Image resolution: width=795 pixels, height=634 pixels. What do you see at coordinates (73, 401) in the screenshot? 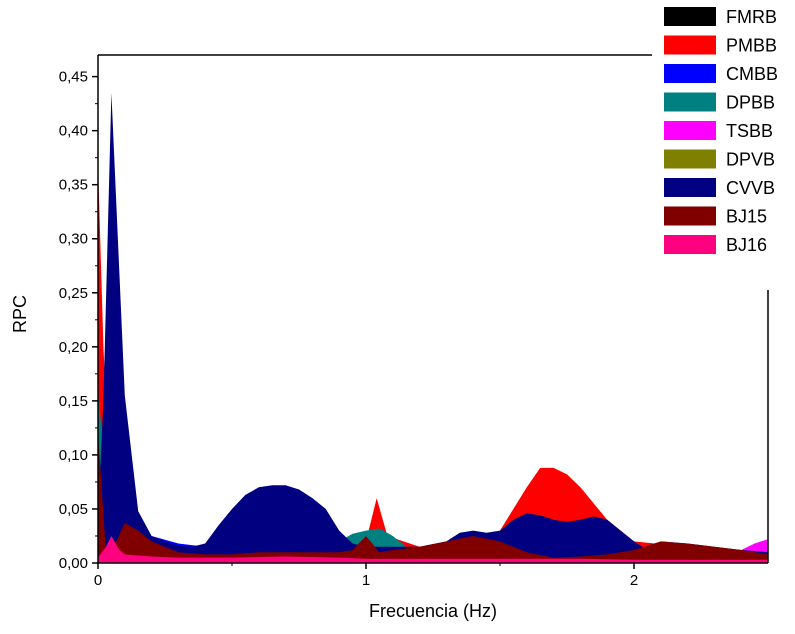
I see `y-tick-label: 0,15` at bounding box center [73, 401].